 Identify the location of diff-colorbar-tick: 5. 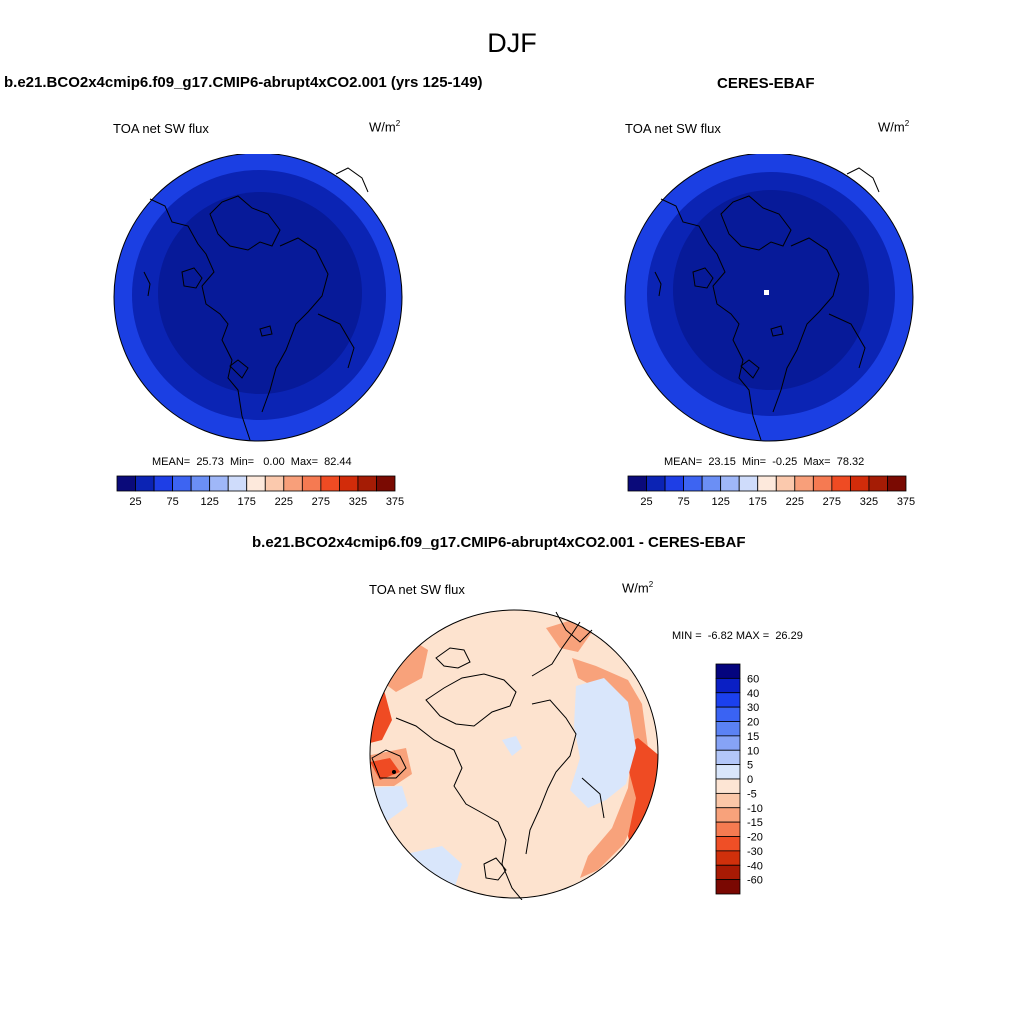
(750, 766).